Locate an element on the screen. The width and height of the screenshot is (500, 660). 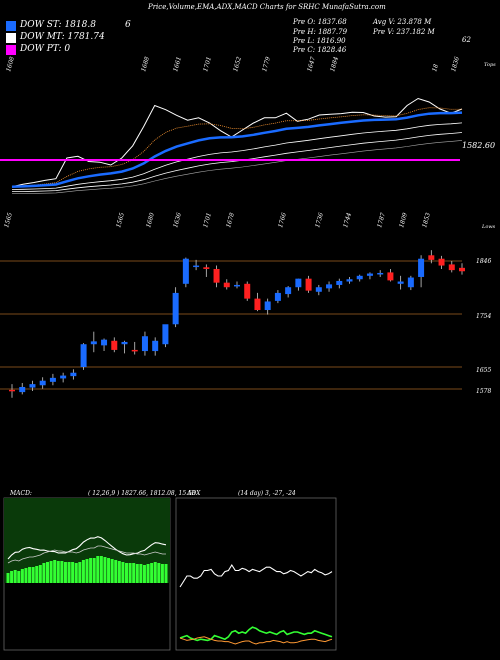
lows-label: Lows is located at coordinates (488, 227).